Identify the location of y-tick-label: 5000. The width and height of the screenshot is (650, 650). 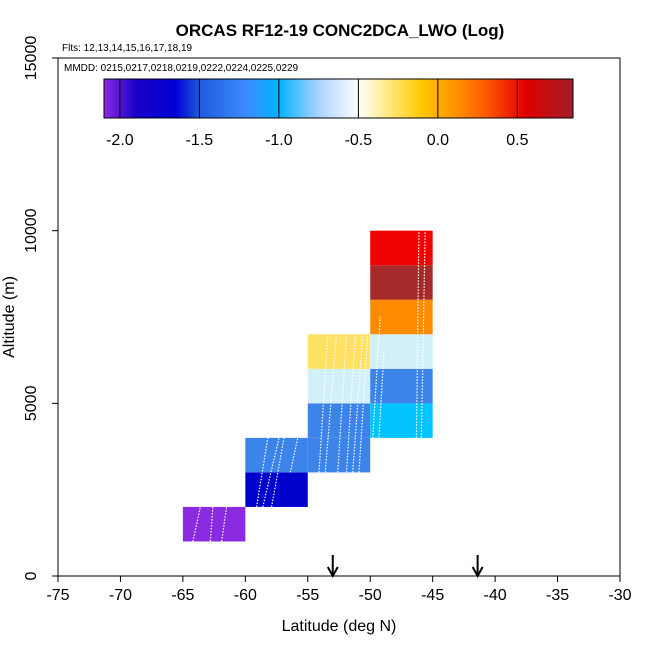
(31, 403).